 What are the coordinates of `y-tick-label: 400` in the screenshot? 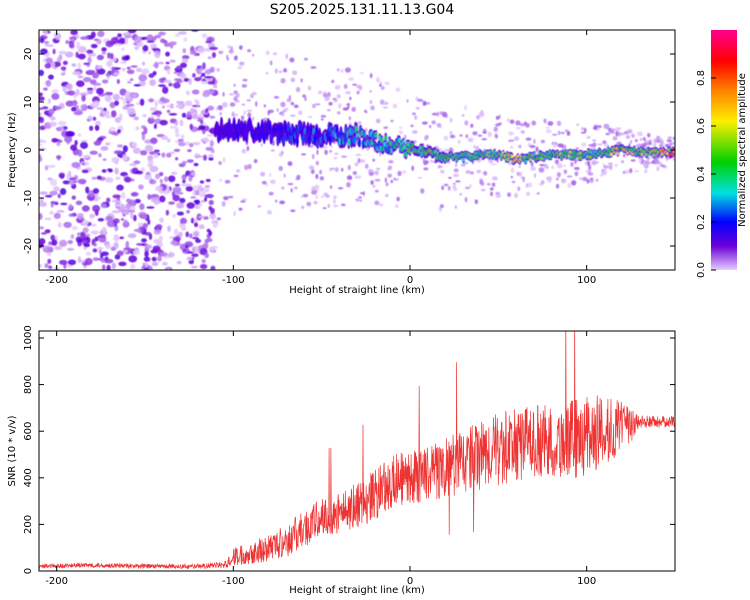 It's located at (28, 477).